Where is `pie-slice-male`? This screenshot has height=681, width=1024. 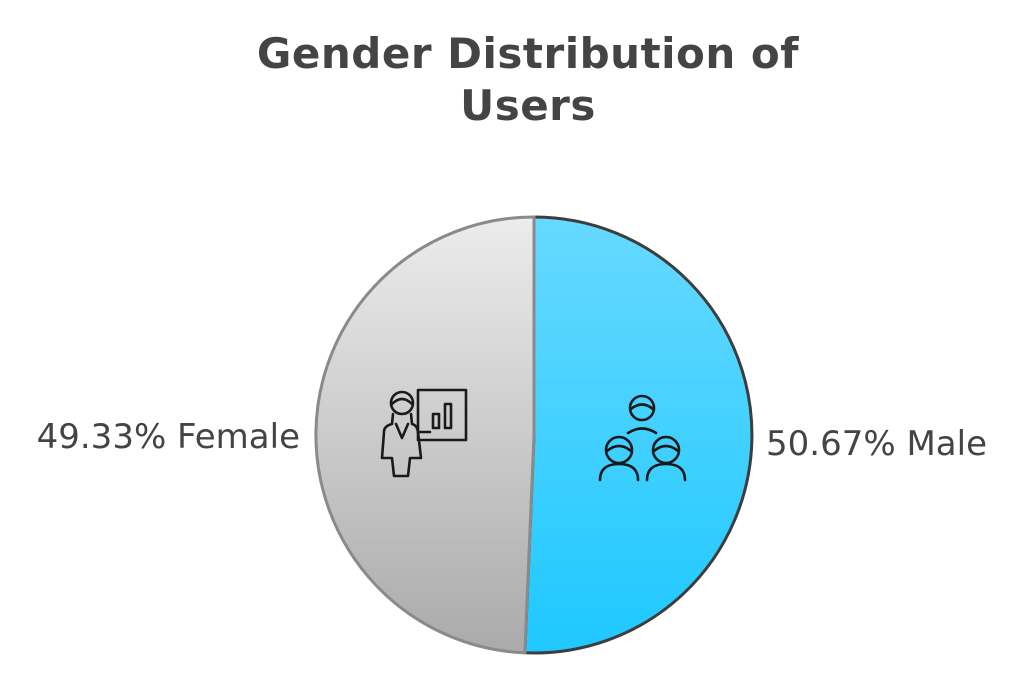
pie-slice-male is located at coordinates (638, 435).